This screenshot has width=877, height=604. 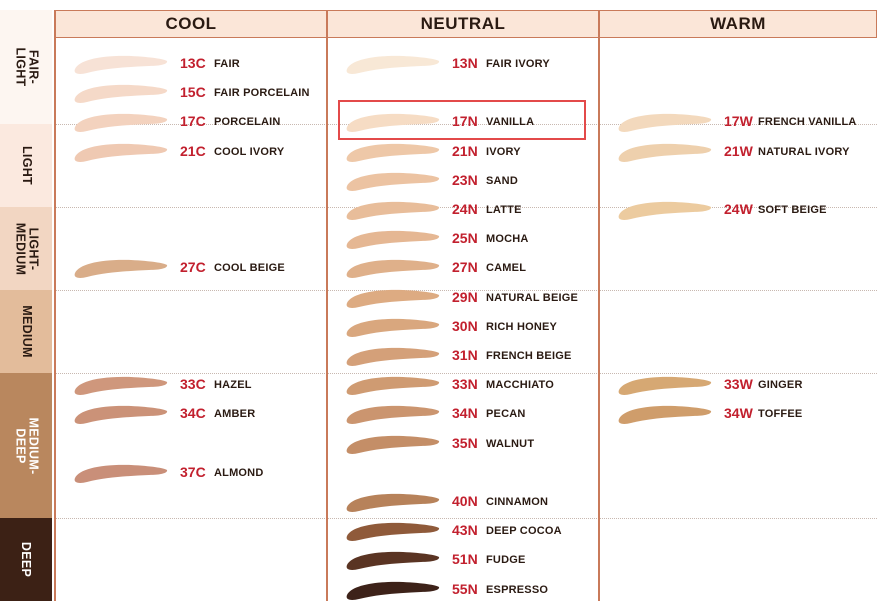 I want to click on shade-31n: 31N FRENCH BEIGE, so click(x=470, y=356).